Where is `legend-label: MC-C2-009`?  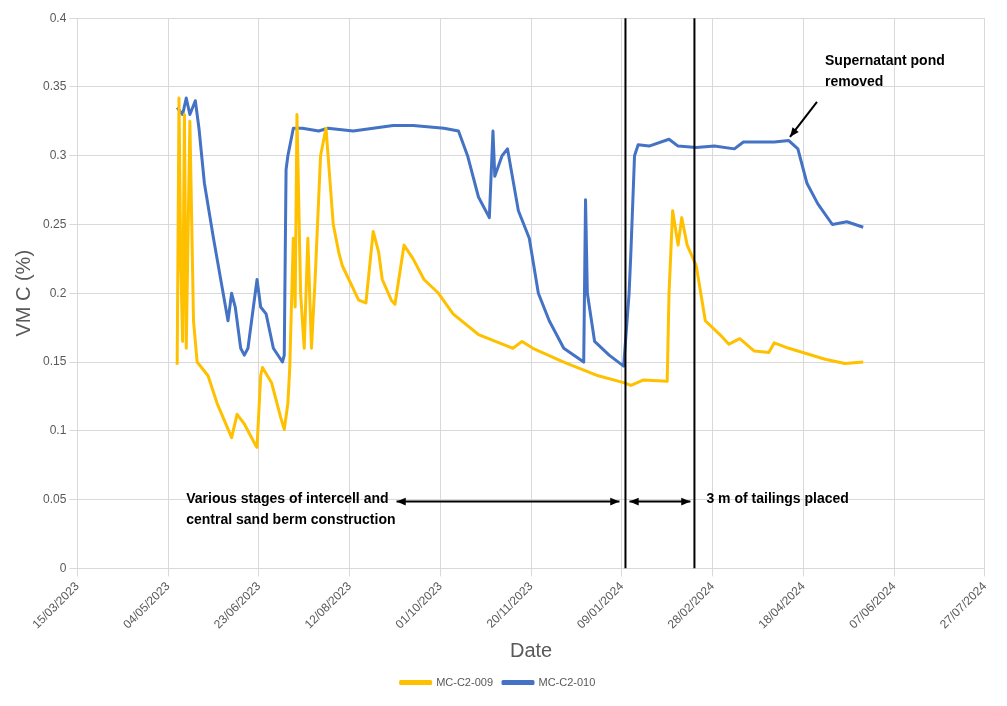
legend-label: MC-C2-009 is located at coordinates (465, 681).